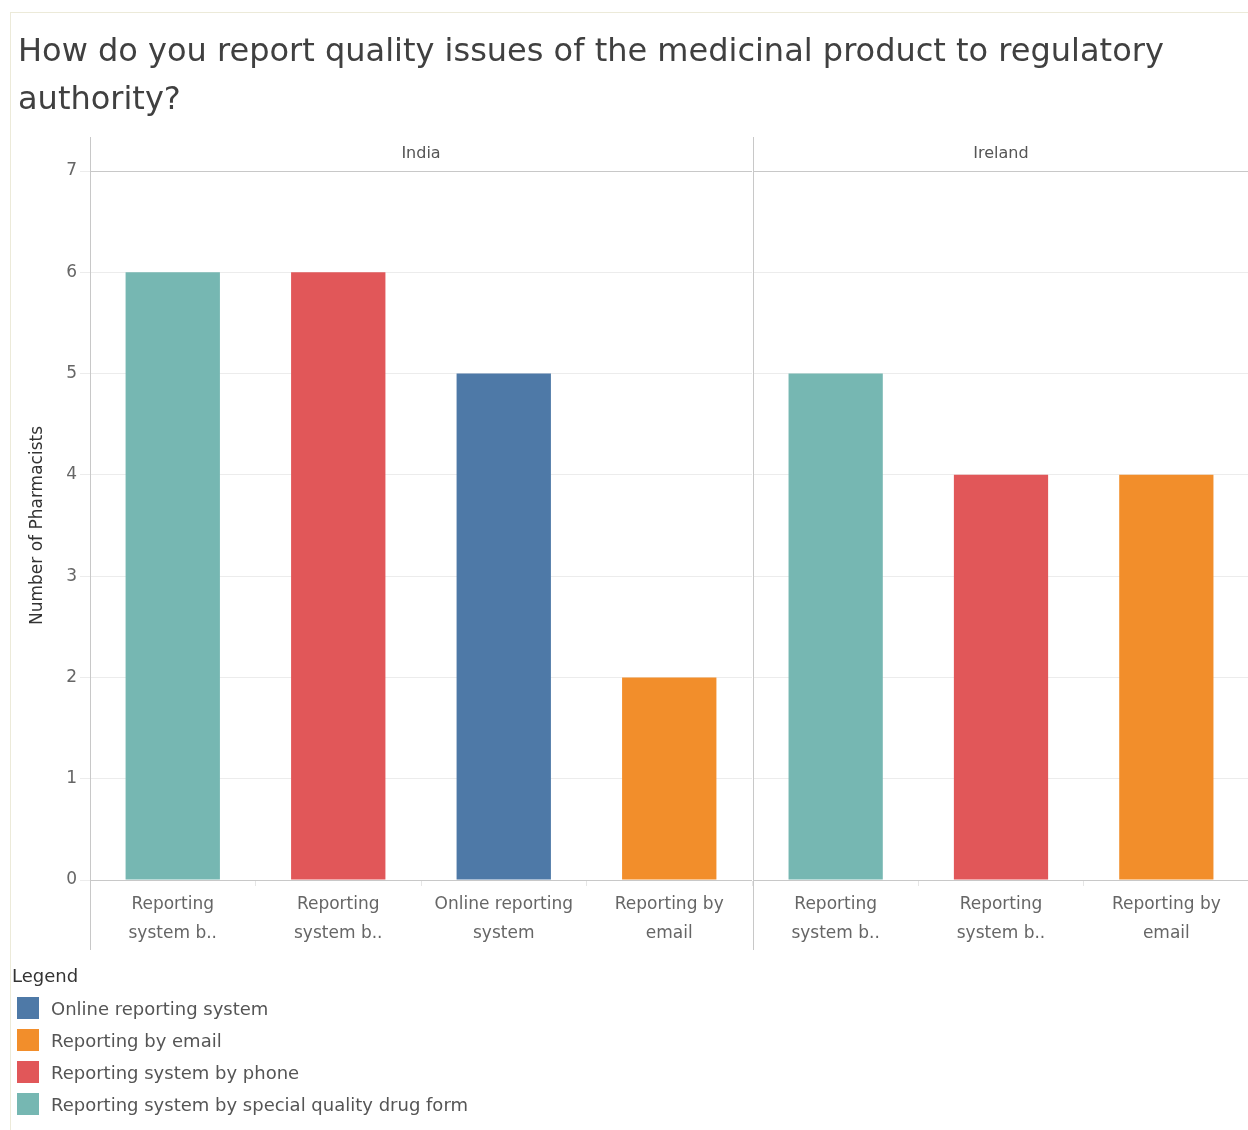 The image size is (1248, 1130). Describe the element at coordinates (175, 1072) in the screenshot. I see `legend-label: Reporting system by phone` at that location.